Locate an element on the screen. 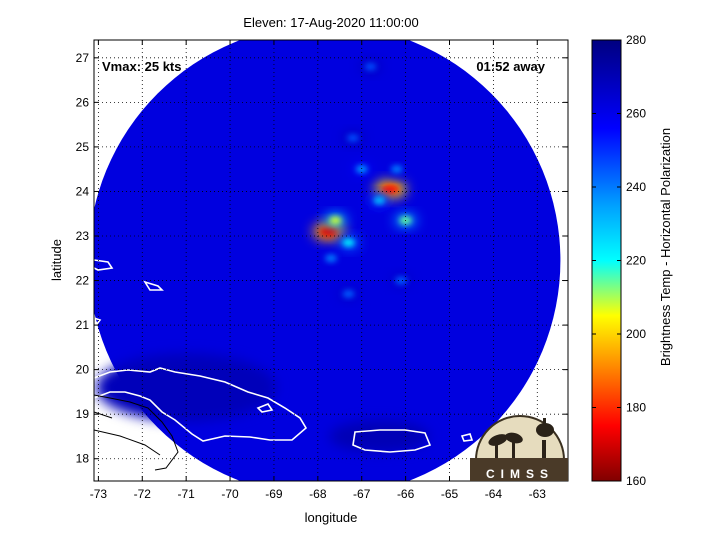 Image resolution: width=720 pixels, height=540 pixels. colorbar-tick-label: 240 is located at coordinates (636, 187).